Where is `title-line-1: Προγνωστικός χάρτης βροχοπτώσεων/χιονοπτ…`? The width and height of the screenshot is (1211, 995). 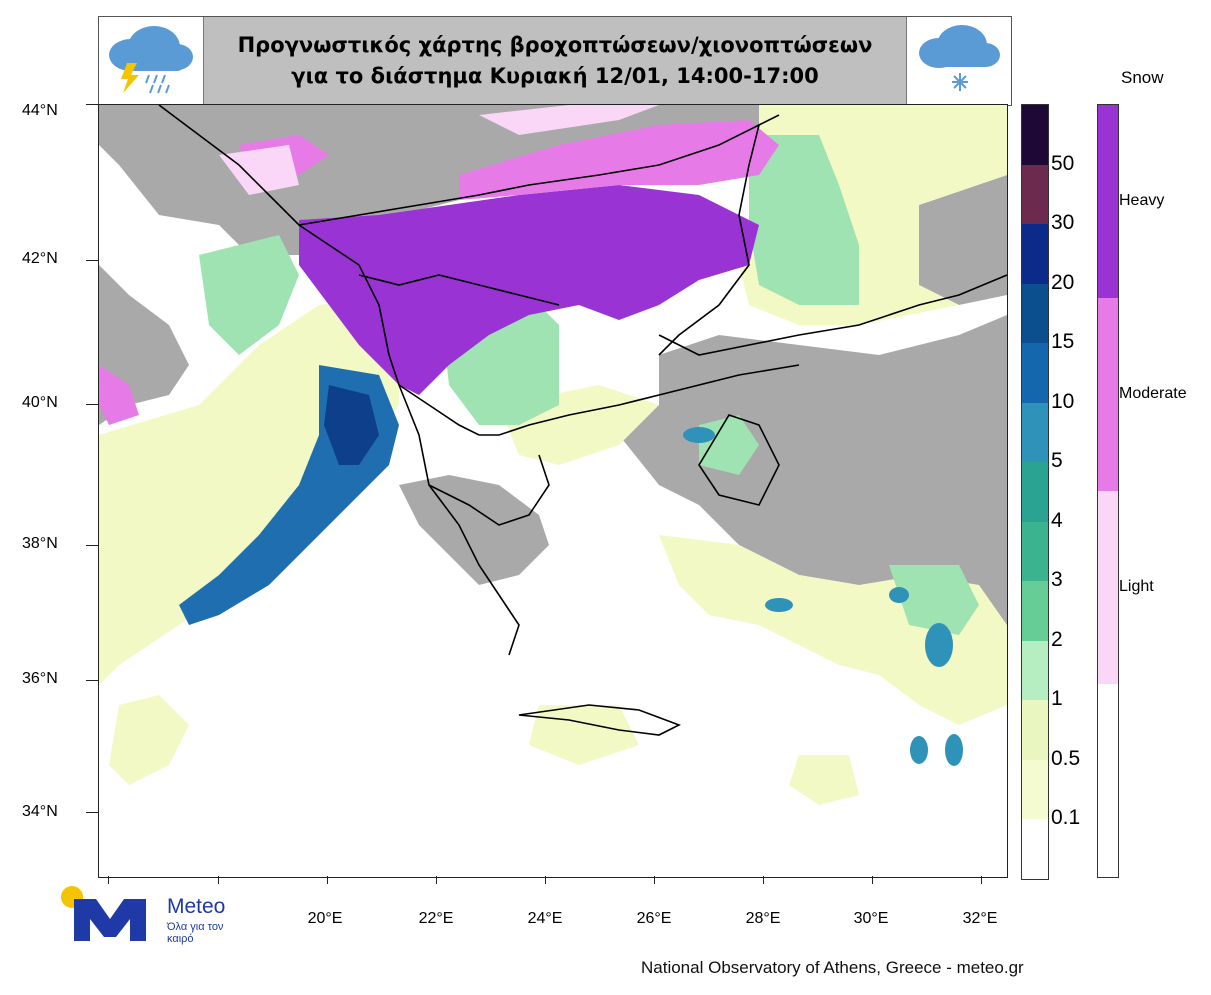 title-line-1: Προγνωστικός χάρτης βροχοπτώσεων/χιονοπτ… is located at coordinates (555, 45).